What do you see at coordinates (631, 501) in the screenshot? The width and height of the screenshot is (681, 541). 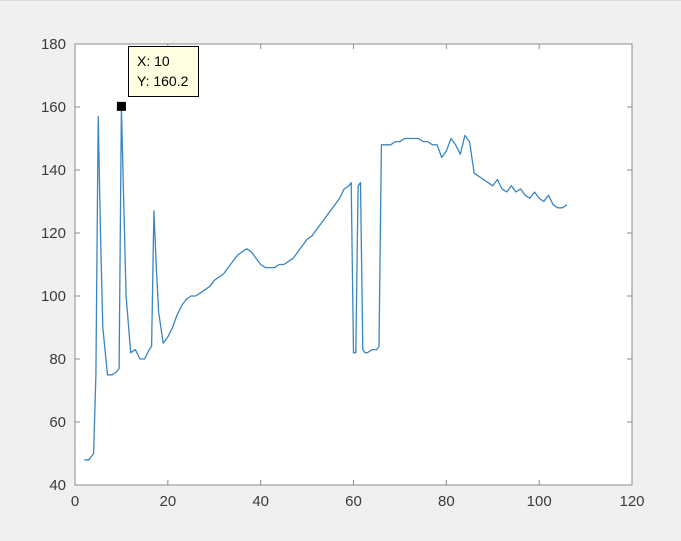 I see `x-axis-tick-label: 120` at bounding box center [631, 501].